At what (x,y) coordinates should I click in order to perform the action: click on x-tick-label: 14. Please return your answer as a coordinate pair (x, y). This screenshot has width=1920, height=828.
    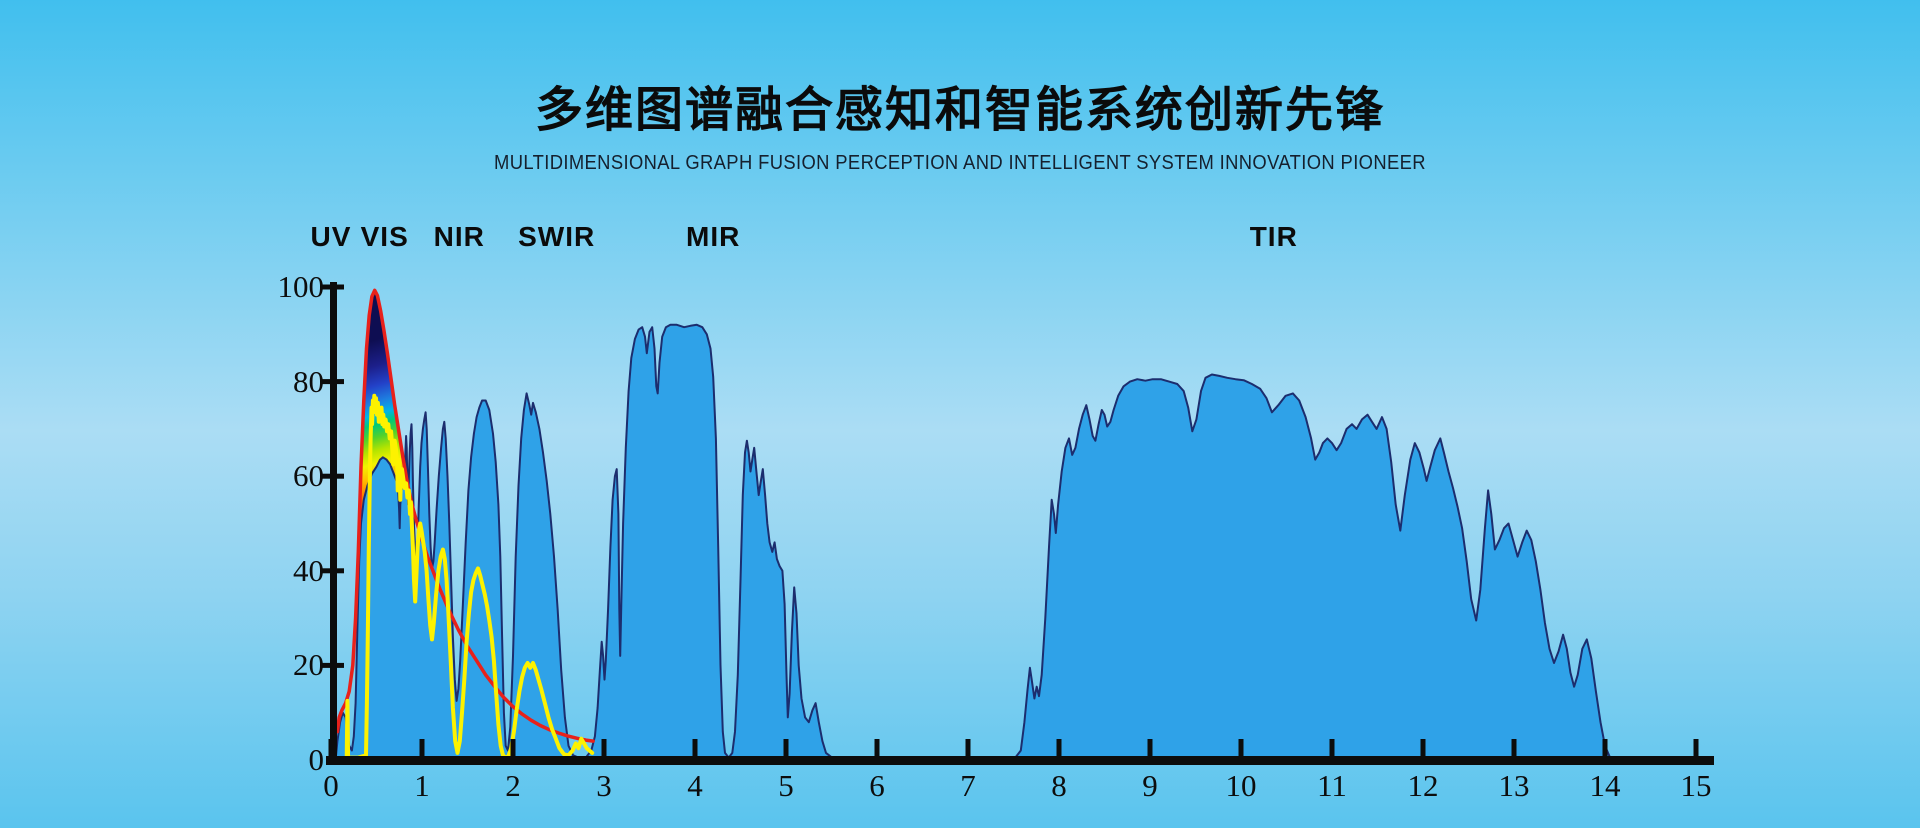
    Looking at the image, I should click on (1605, 785).